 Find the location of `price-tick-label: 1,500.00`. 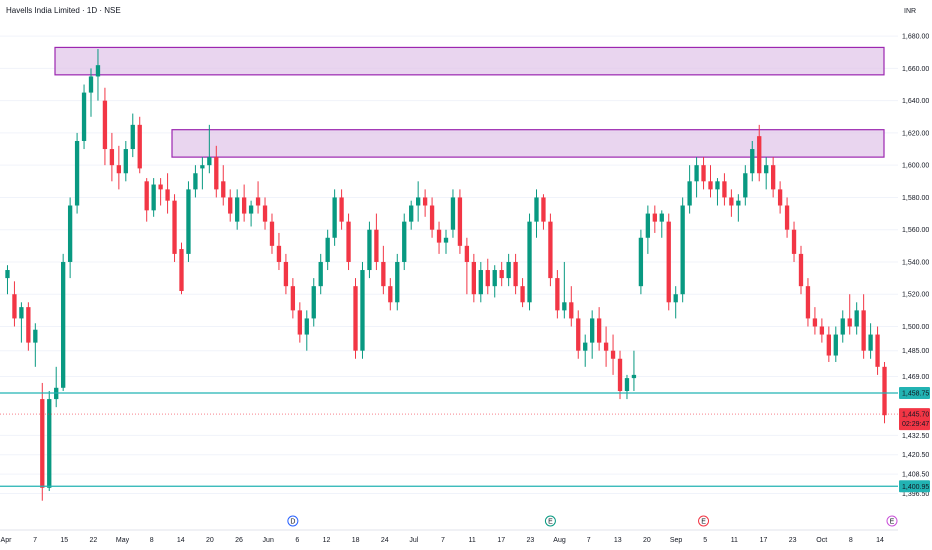

price-tick-label: 1,500.00 is located at coordinates (915, 327).